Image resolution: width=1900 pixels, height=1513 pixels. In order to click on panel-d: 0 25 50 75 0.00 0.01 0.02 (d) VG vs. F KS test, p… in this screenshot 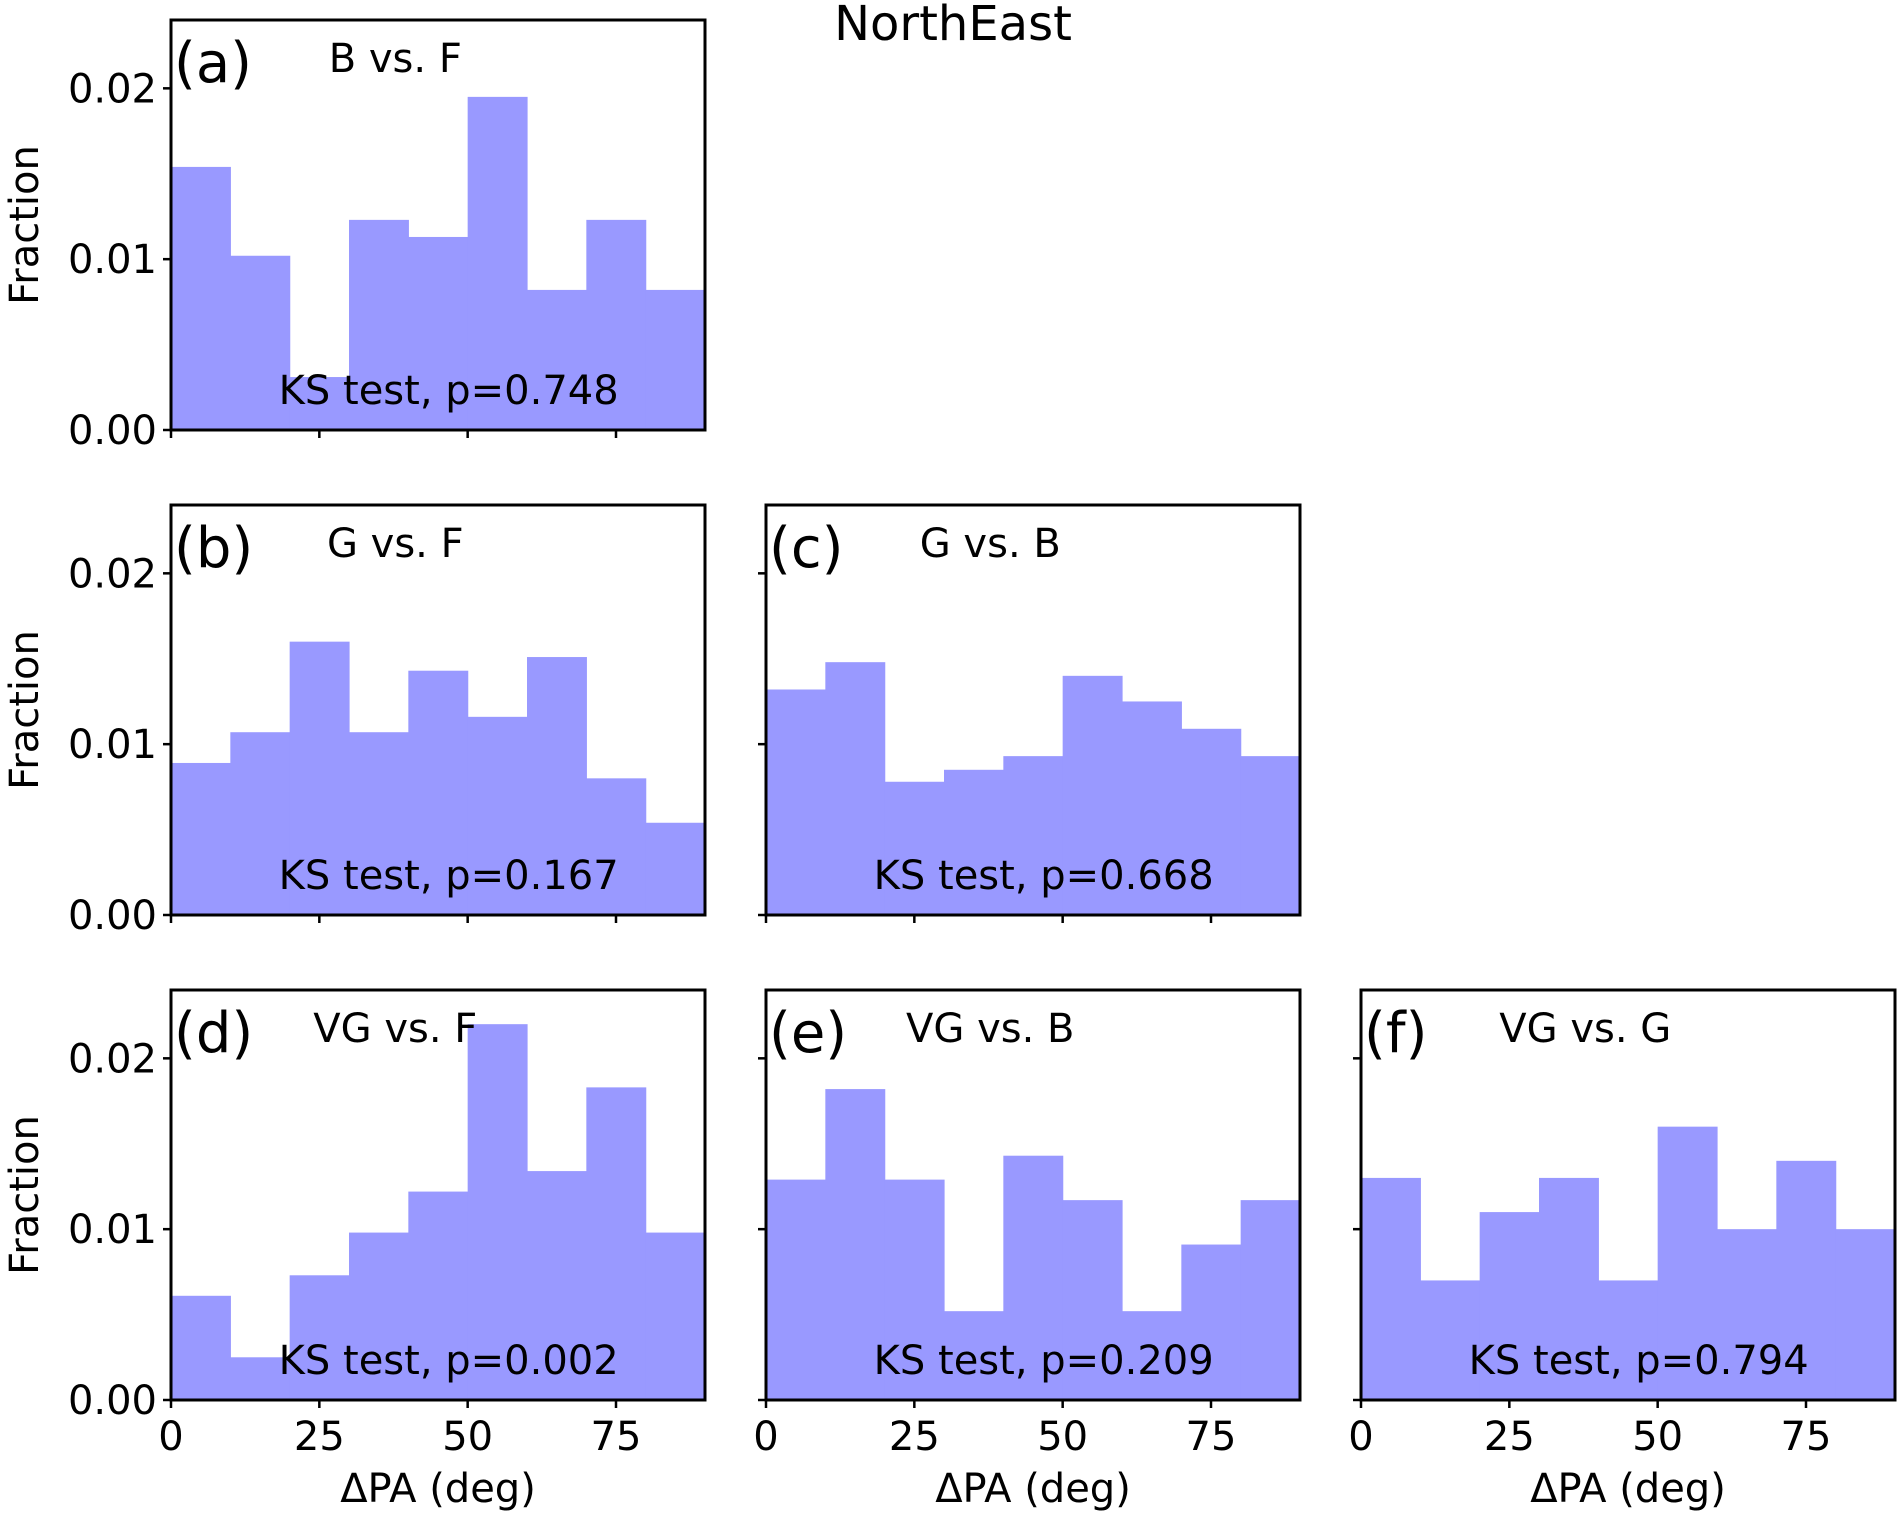, I will do `click(354, 1250)`.